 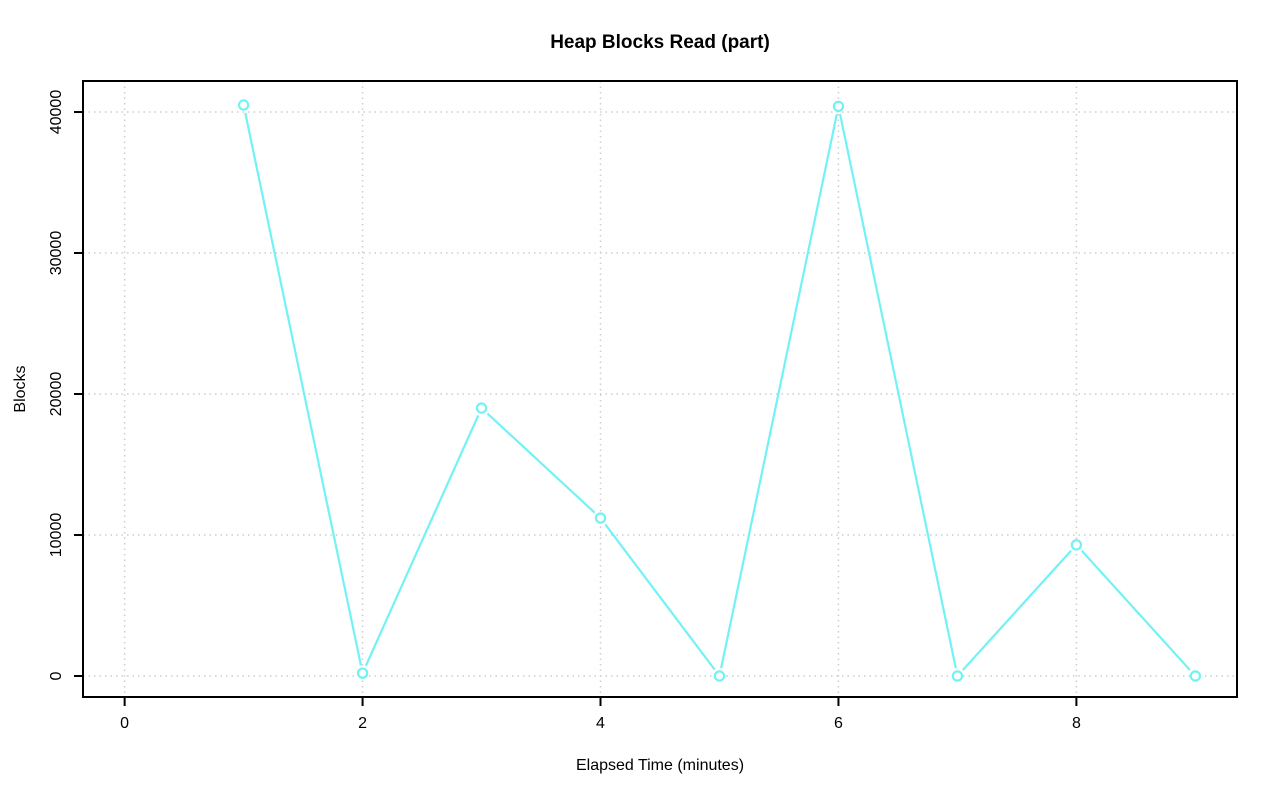 What do you see at coordinates (56, 112) in the screenshot?
I see `y-tick-label: 40000` at bounding box center [56, 112].